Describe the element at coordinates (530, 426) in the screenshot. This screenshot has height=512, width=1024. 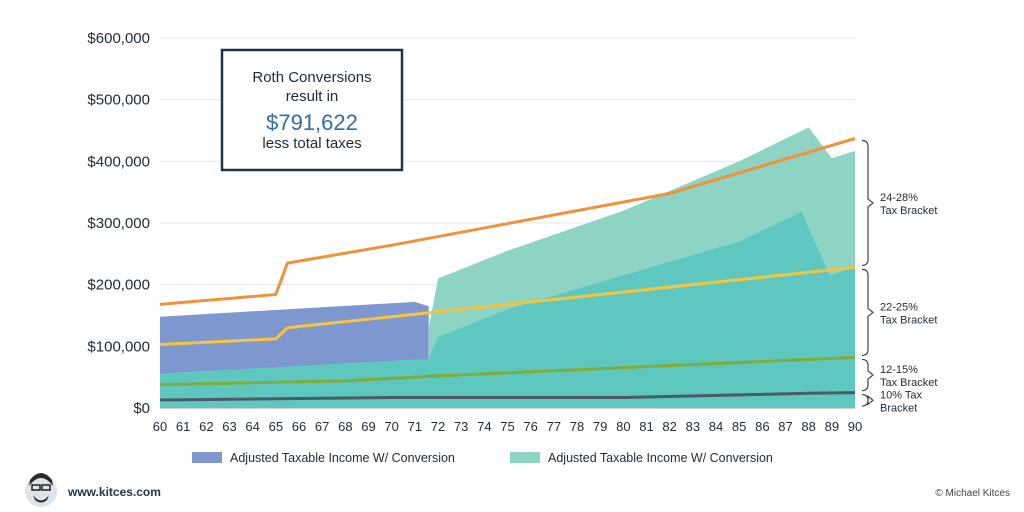
I see `x-tick-label: 76` at that location.